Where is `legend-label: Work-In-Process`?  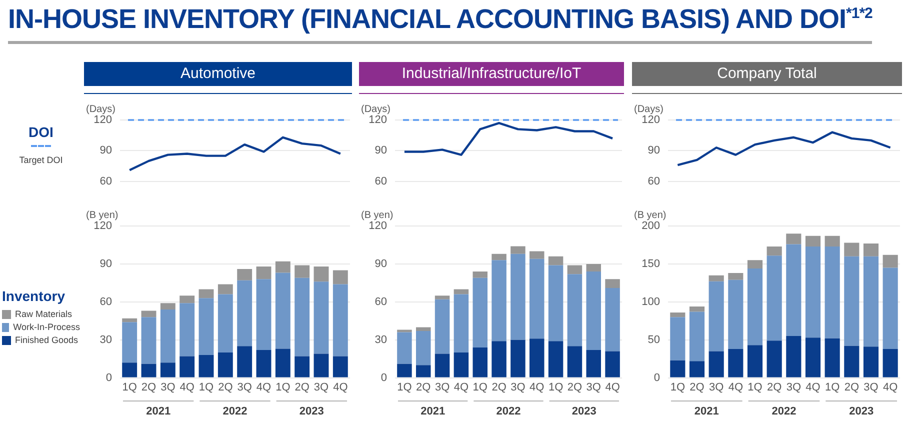 legend-label: Work-In-Process is located at coordinates (46, 327).